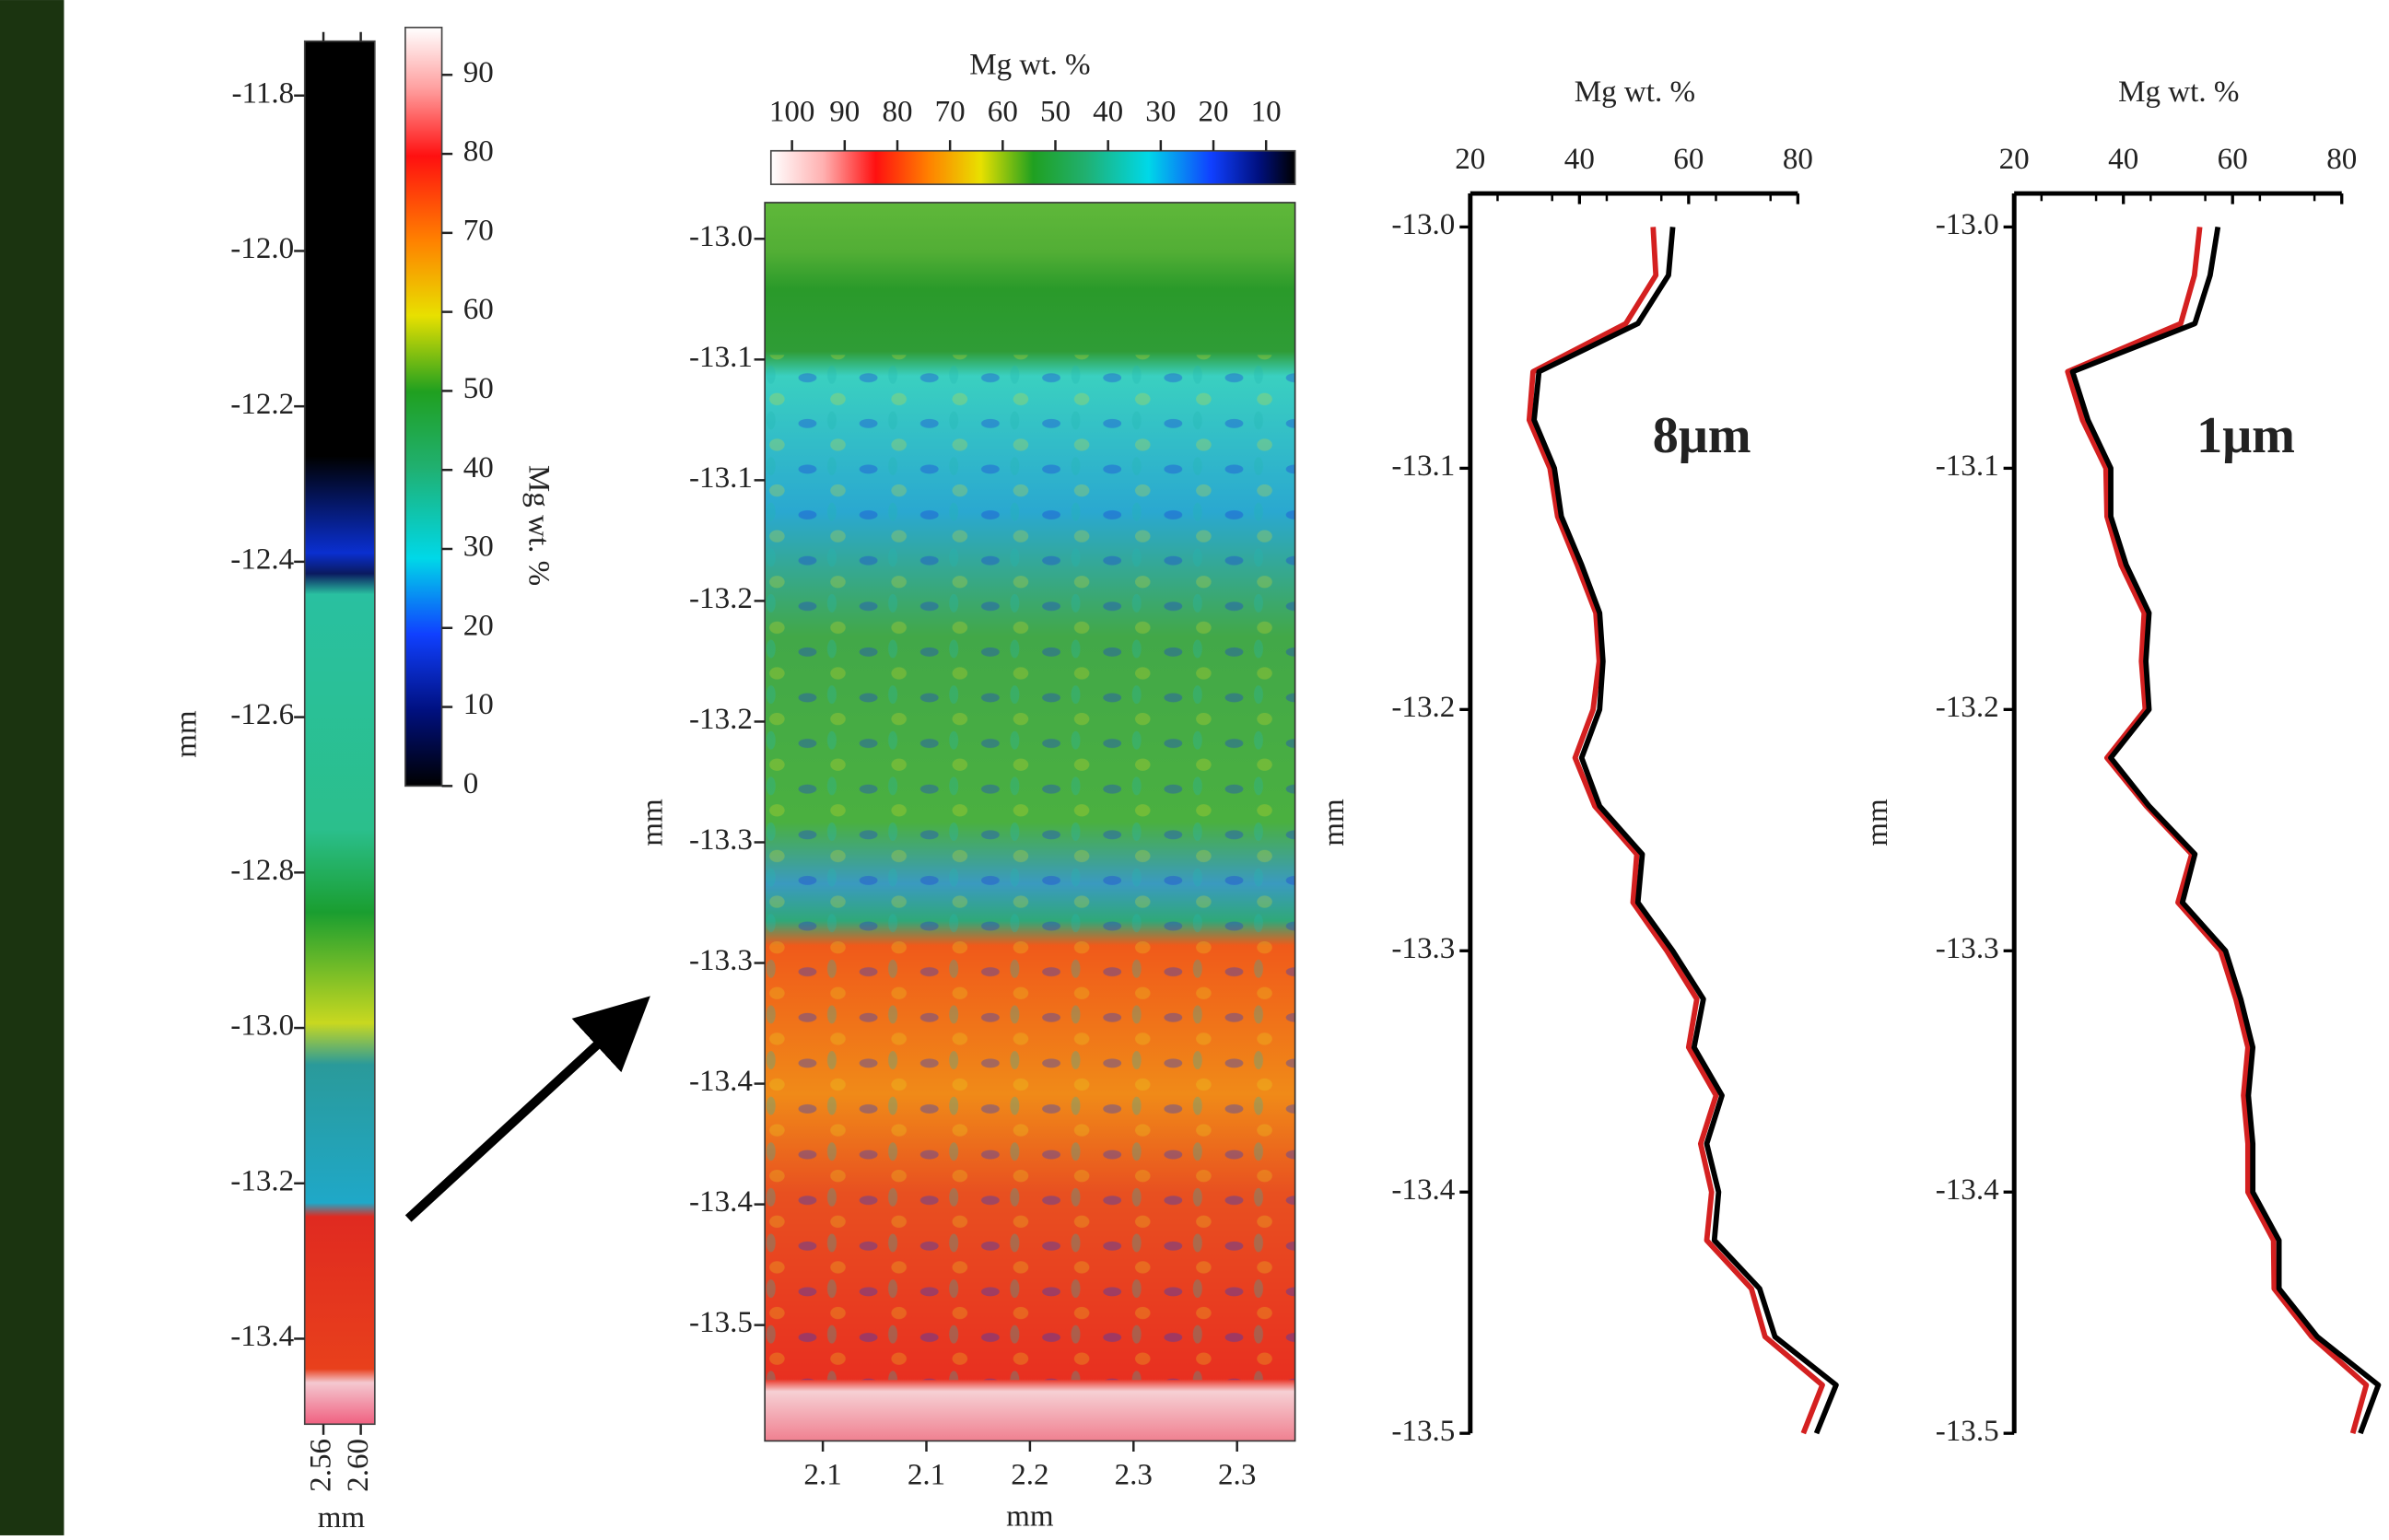  I want to click on y-tick-label: -12.0, so click(262, 248).